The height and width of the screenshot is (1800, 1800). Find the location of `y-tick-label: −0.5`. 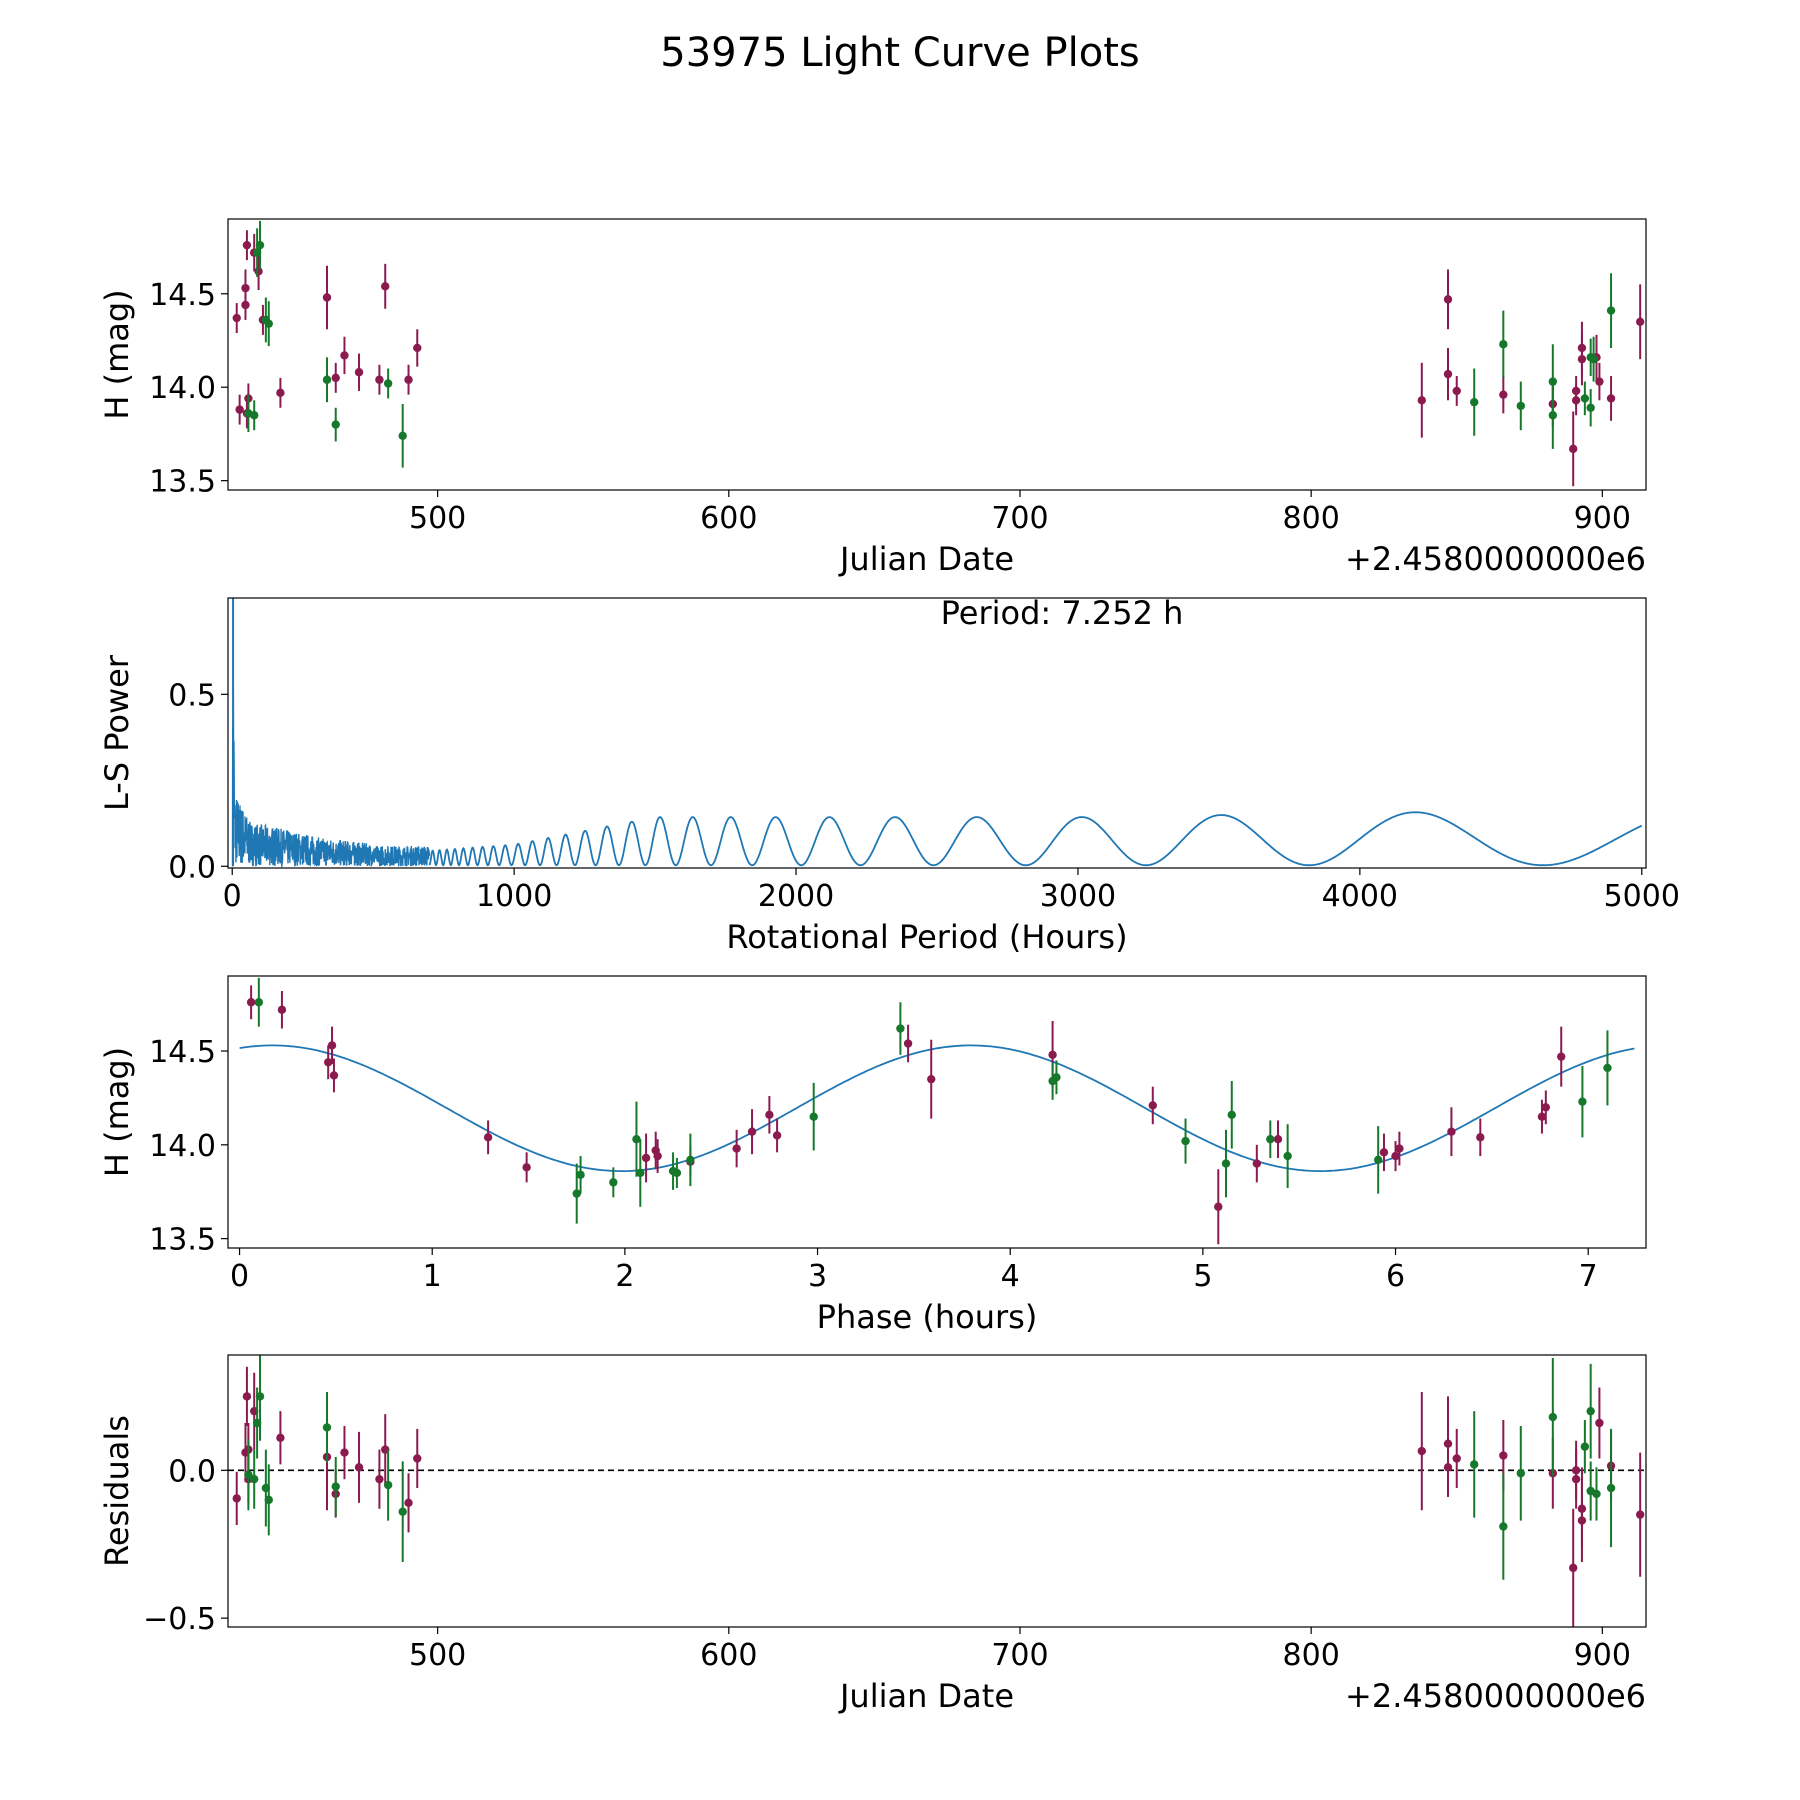

y-tick-label: −0.5 is located at coordinates (179, 1619).